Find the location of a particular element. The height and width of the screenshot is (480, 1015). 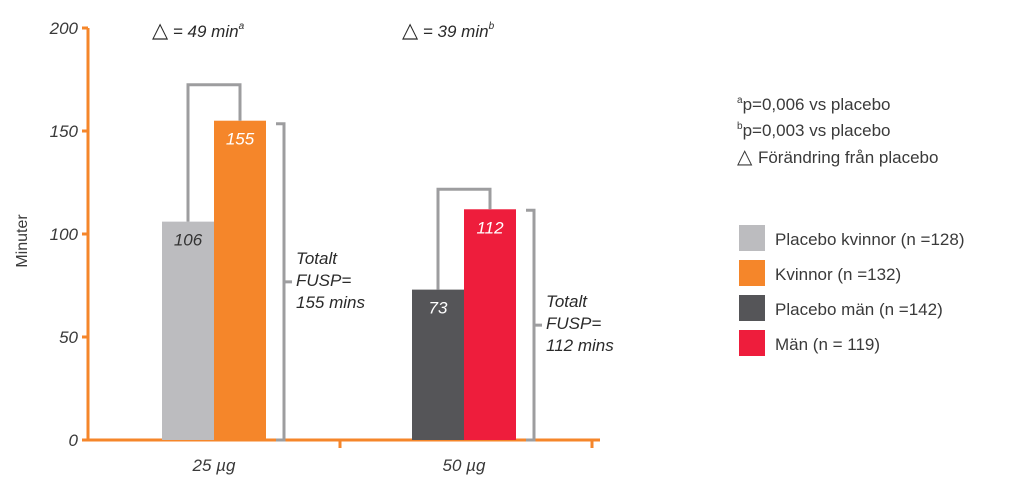

footnote: △ Förändring från placebo is located at coordinates (837, 157).